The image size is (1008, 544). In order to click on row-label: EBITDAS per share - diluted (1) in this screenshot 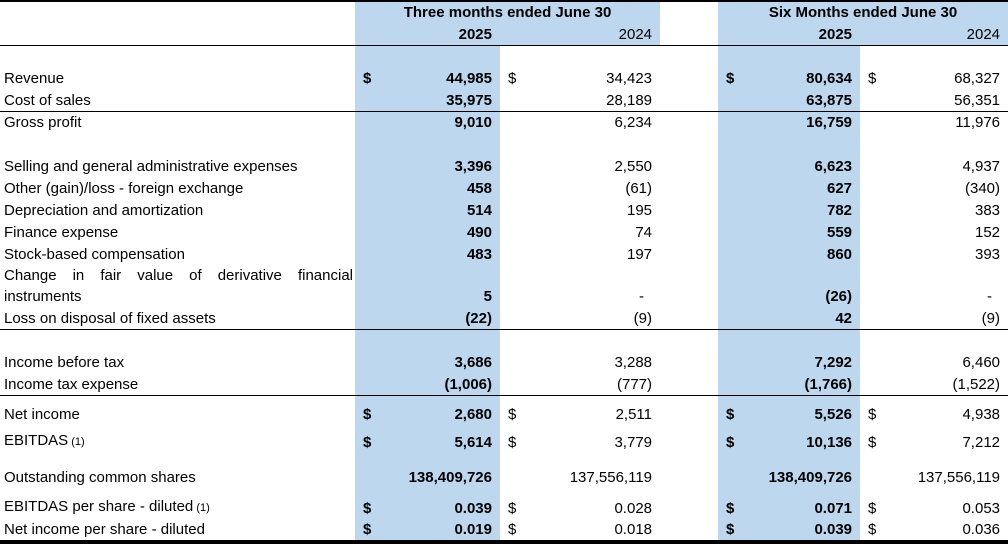, I will do `click(107, 506)`.